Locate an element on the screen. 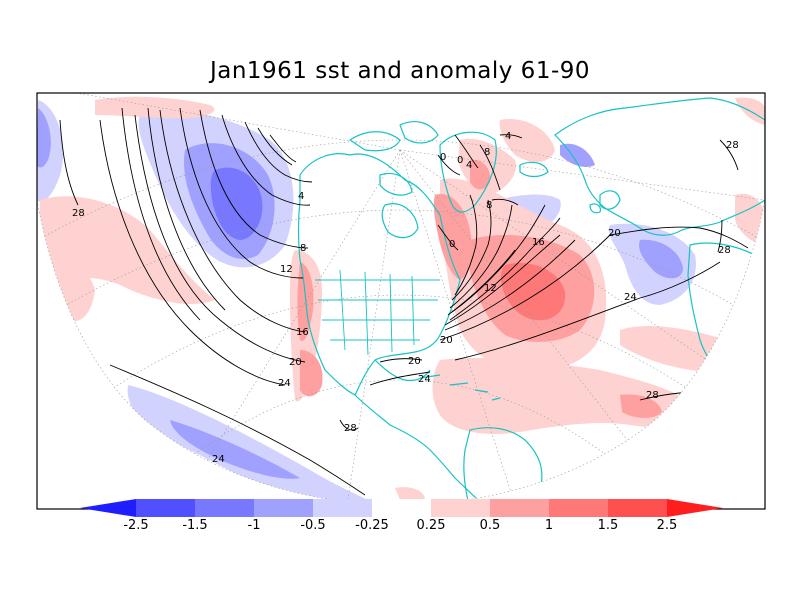  contour-24-east is located at coordinates (680, 280).